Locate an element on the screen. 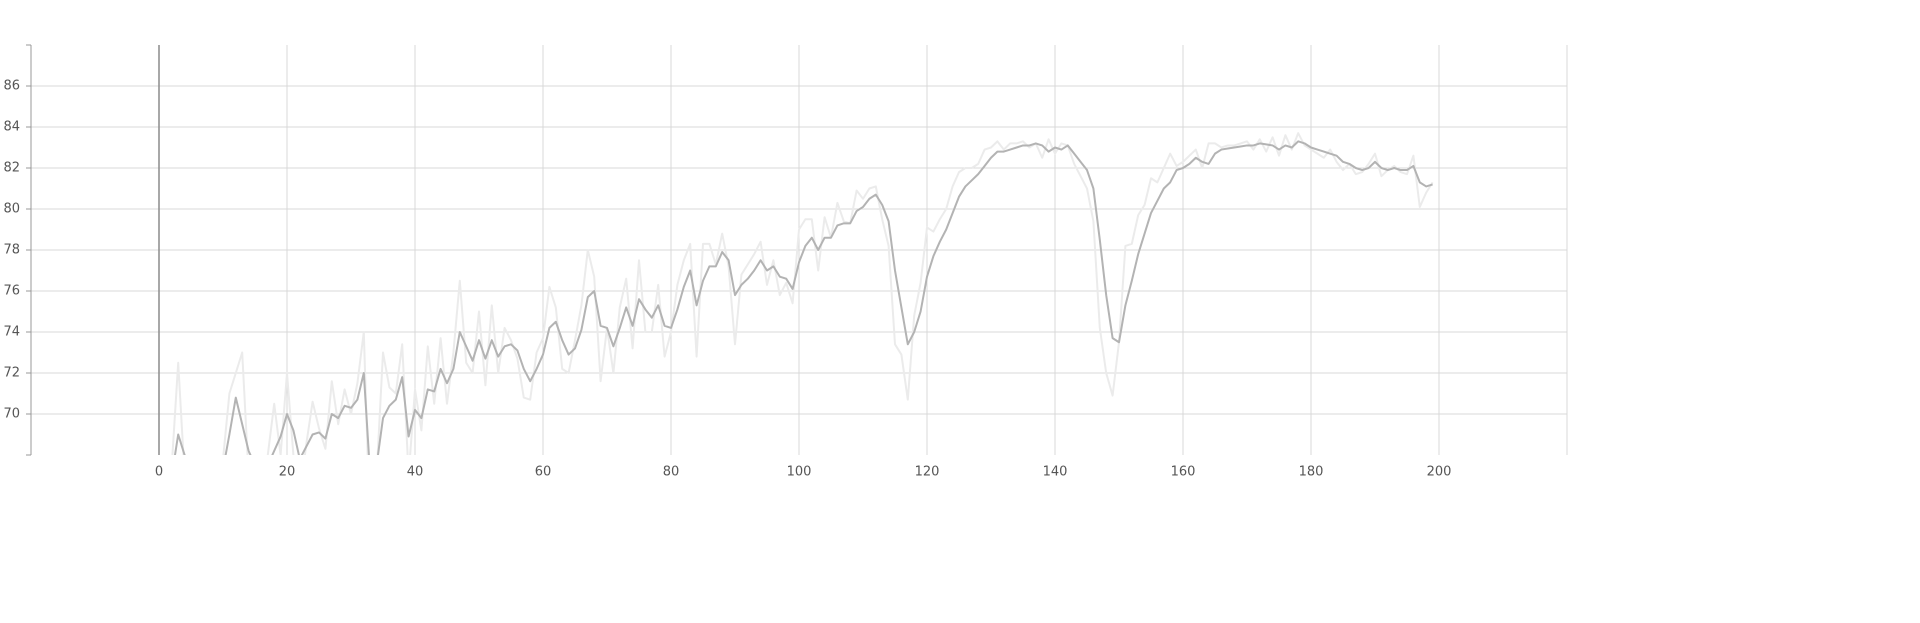 The height and width of the screenshot is (623, 1920). x-tick-label: 180 is located at coordinates (1311, 472).